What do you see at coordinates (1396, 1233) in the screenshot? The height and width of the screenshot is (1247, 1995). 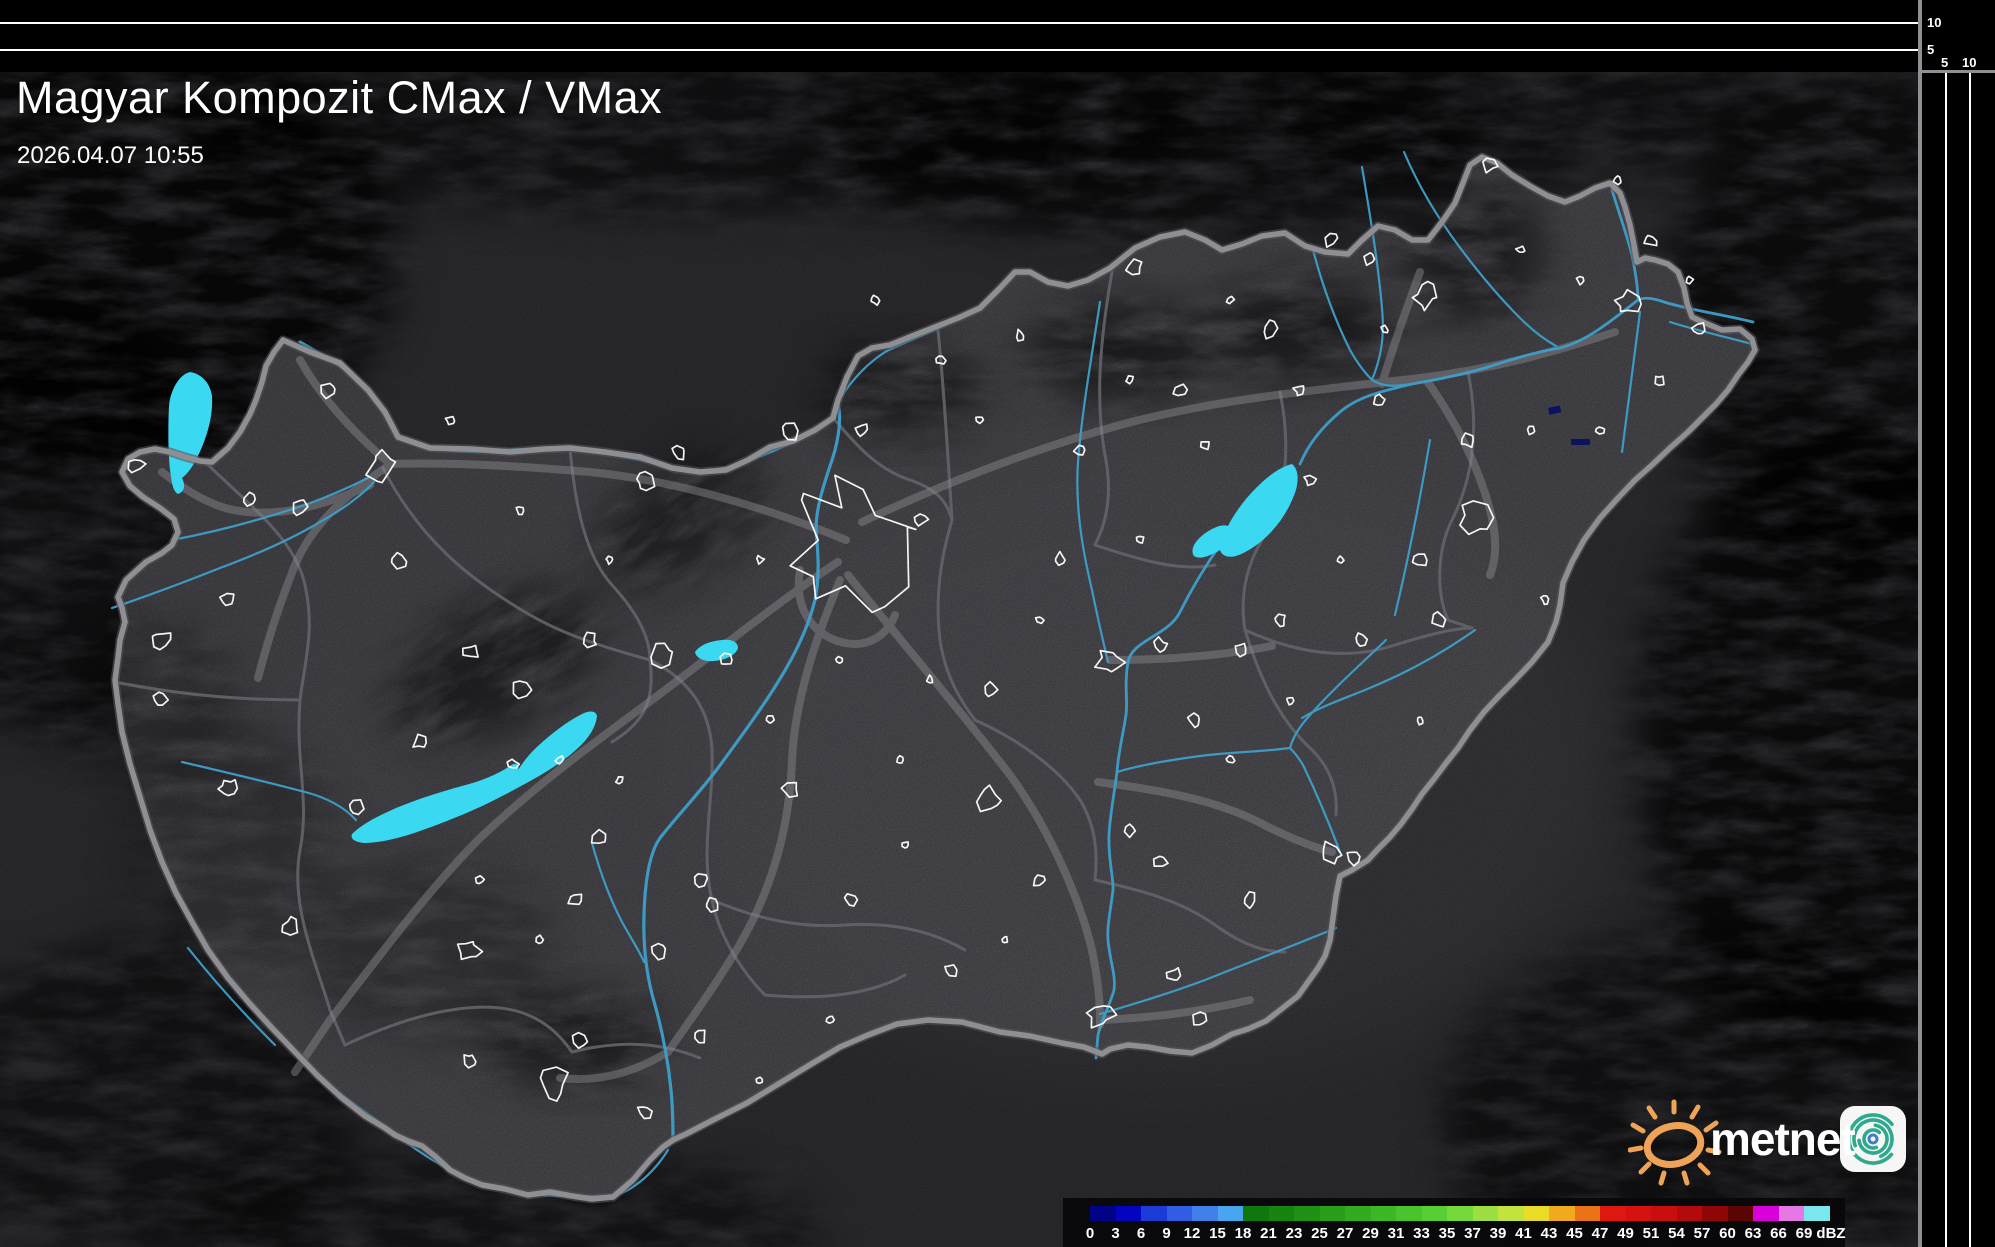 I see `legend-tick-31: 31` at bounding box center [1396, 1233].